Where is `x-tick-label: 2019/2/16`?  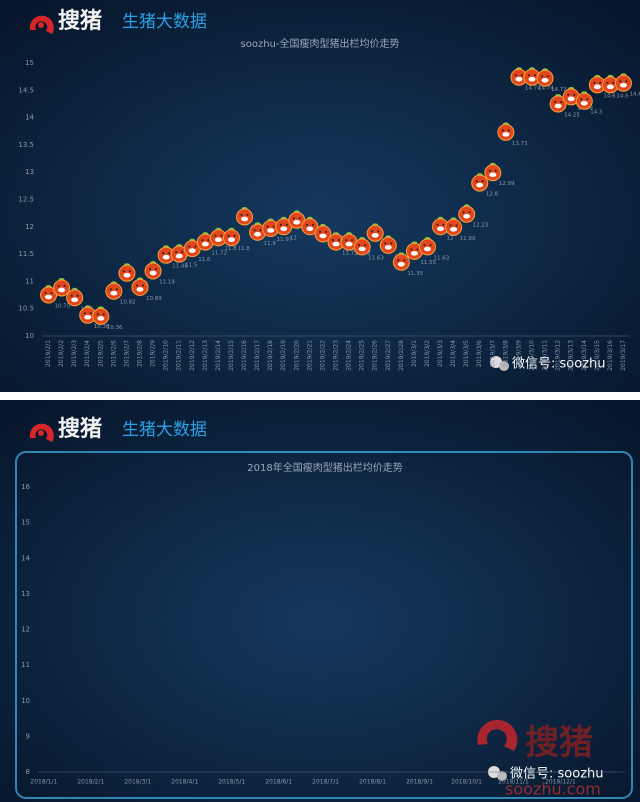 x-tick-label: 2019/2/16 is located at coordinates (244, 355).